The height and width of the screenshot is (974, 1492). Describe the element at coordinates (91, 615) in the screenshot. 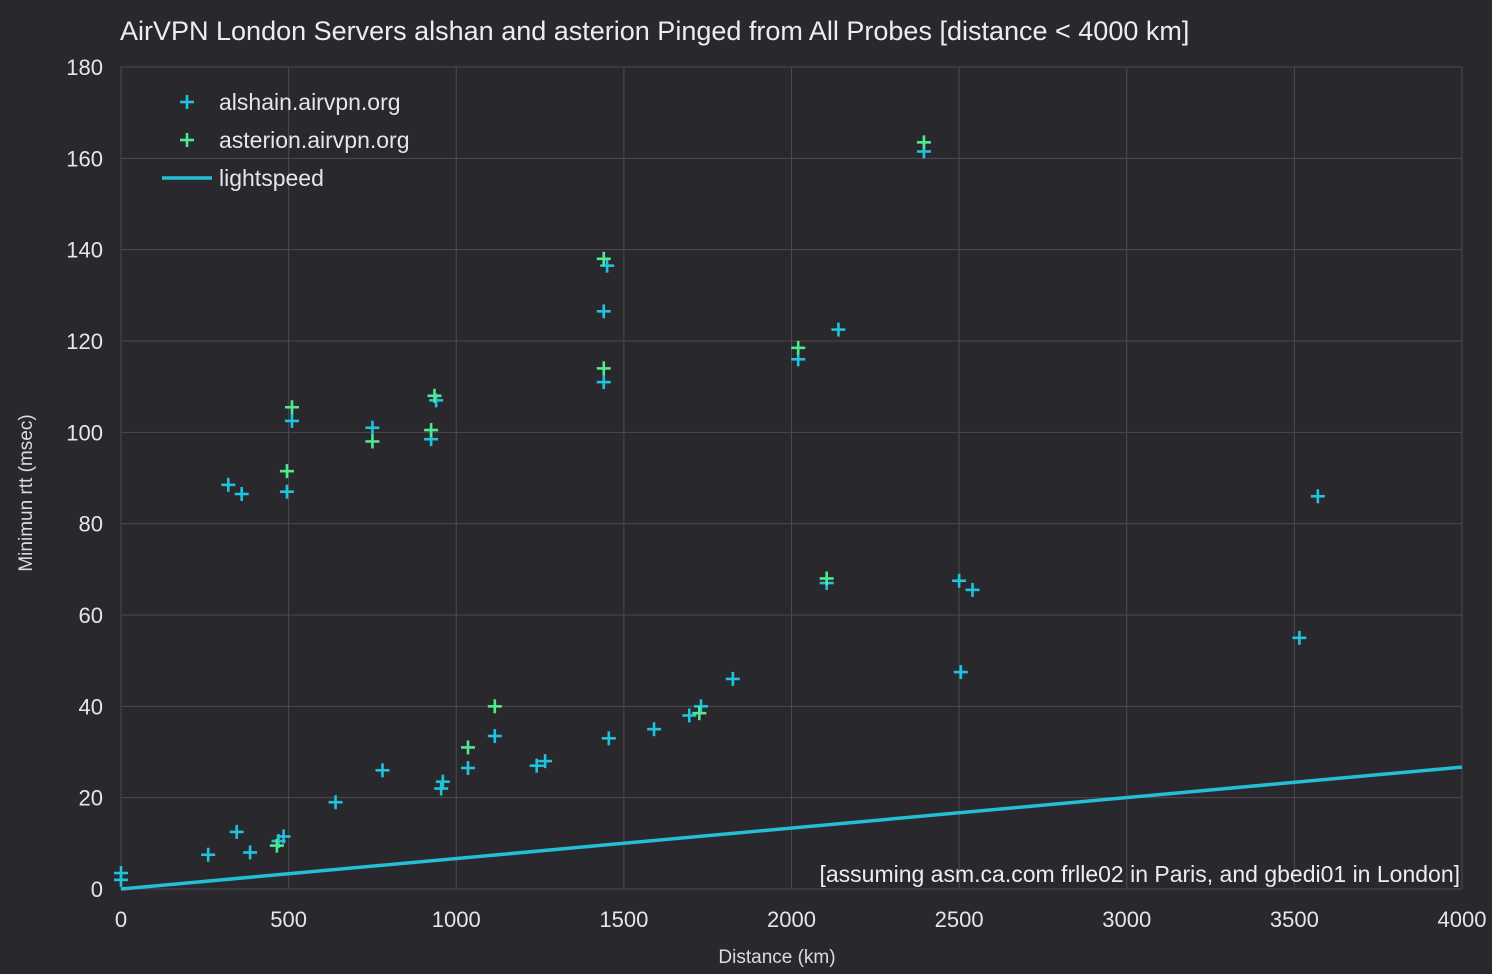

I see `y-tick-label: 60` at that location.